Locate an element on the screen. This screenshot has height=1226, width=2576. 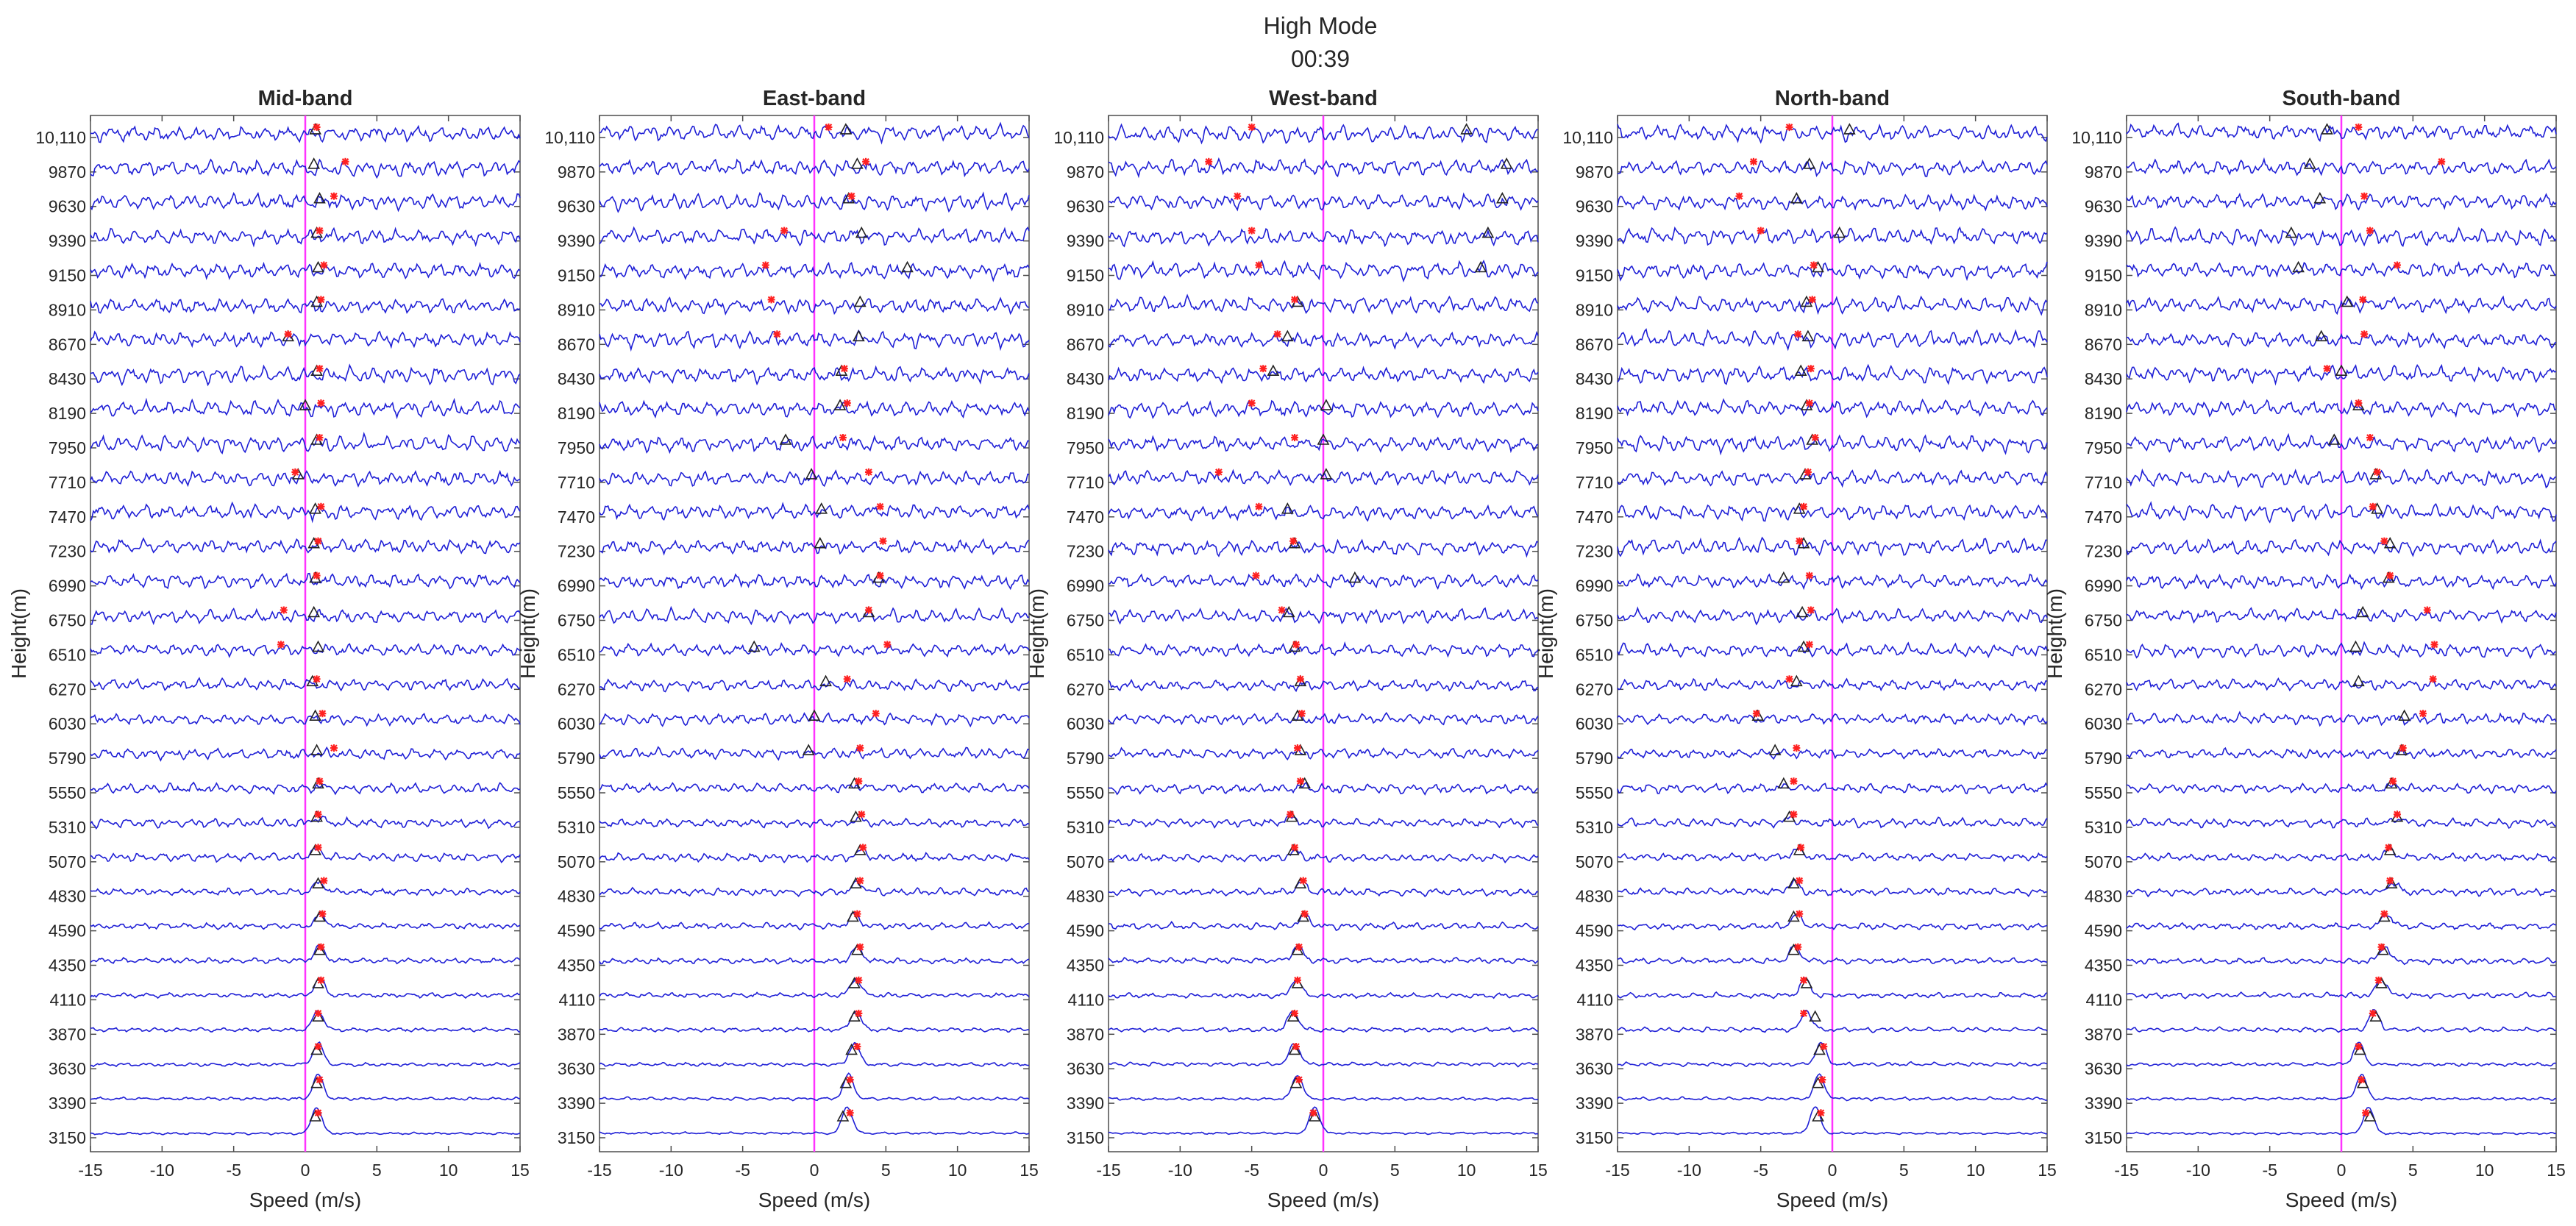
y-tick-label: 6510 is located at coordinates (576, 654).